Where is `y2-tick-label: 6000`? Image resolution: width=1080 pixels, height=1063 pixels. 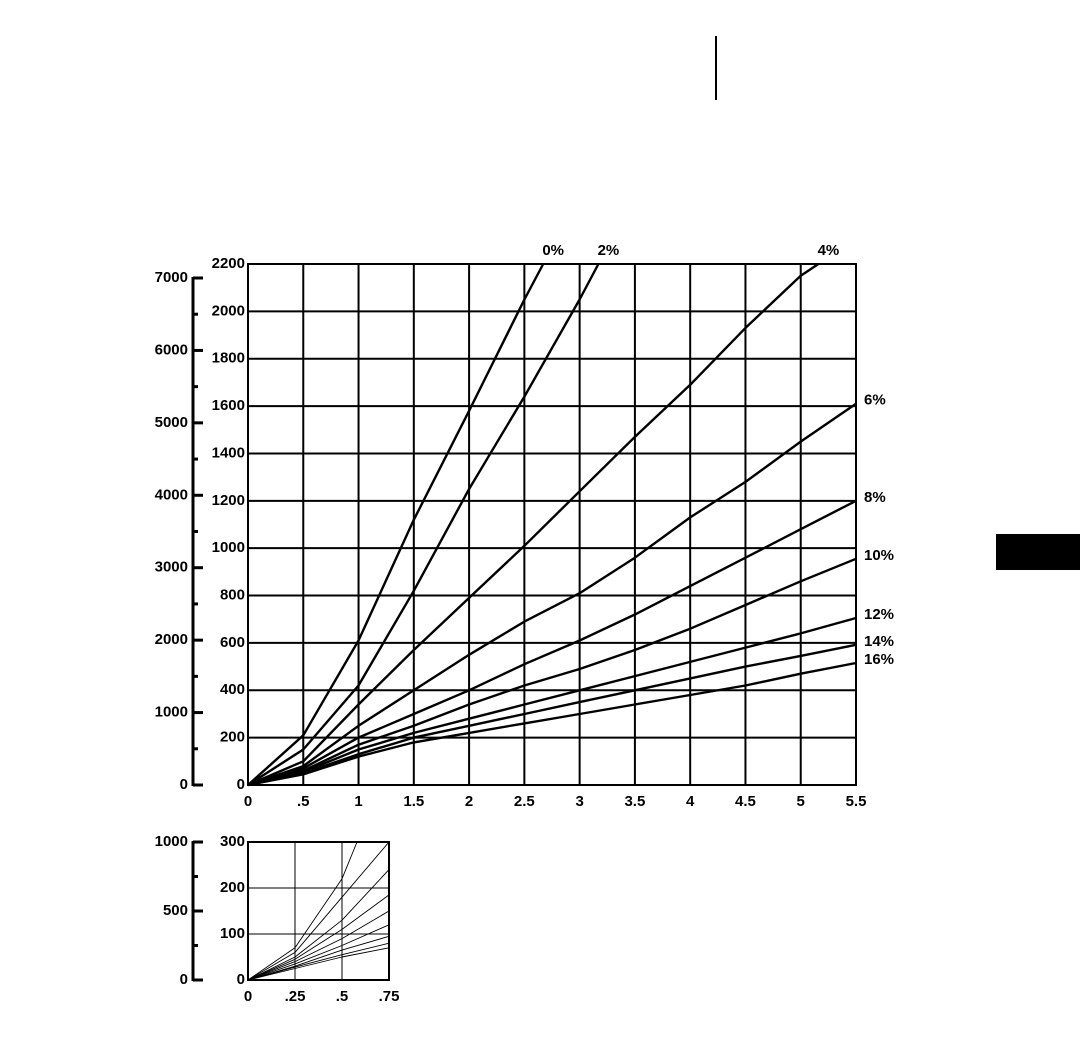 y2-tick-label: 6000 is located at coordinates (171, 349).